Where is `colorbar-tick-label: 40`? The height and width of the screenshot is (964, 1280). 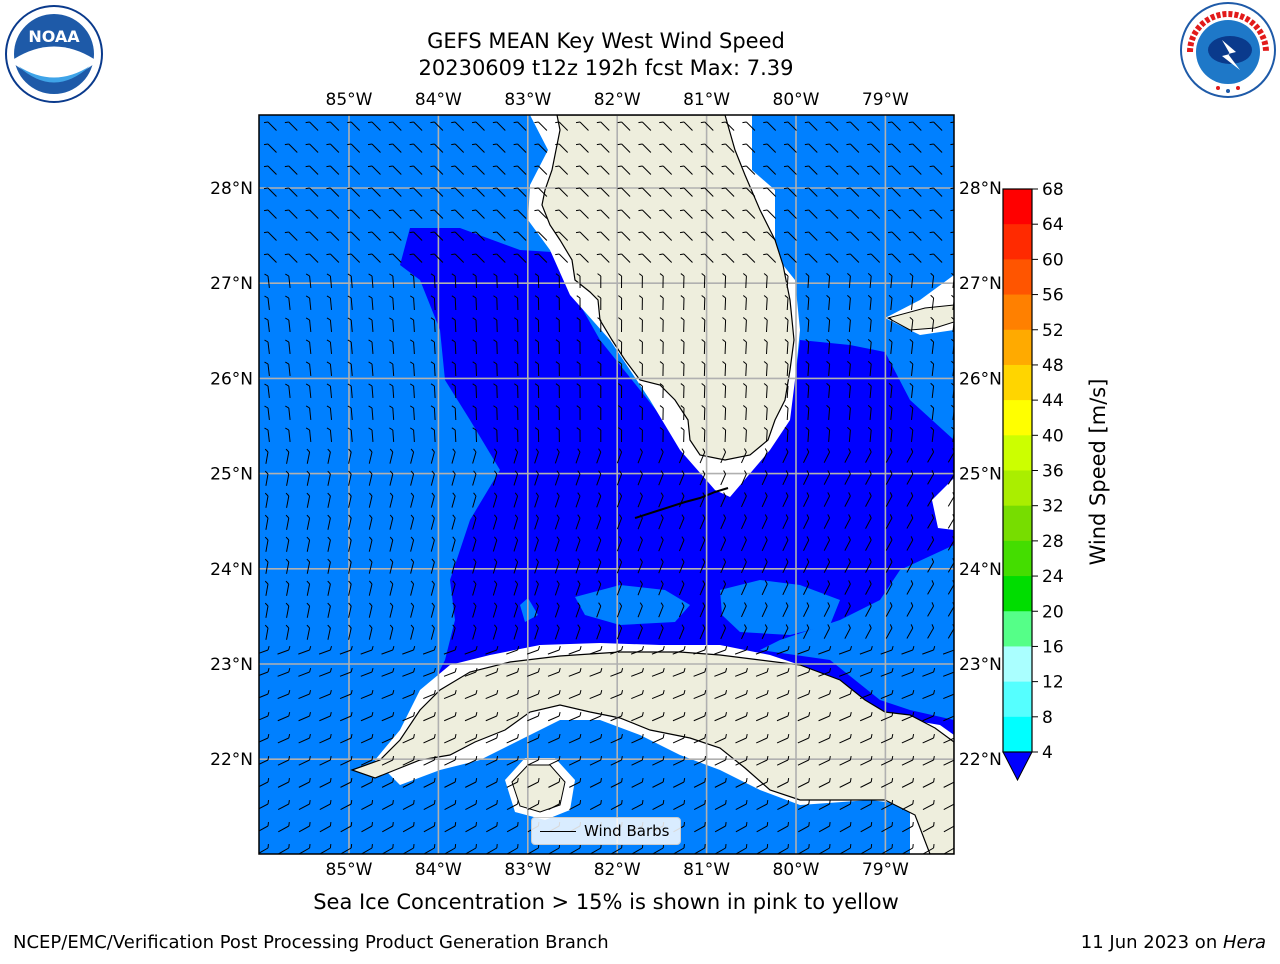
colorbar-tick-label: 40 is located at coordinates (1053, 436).